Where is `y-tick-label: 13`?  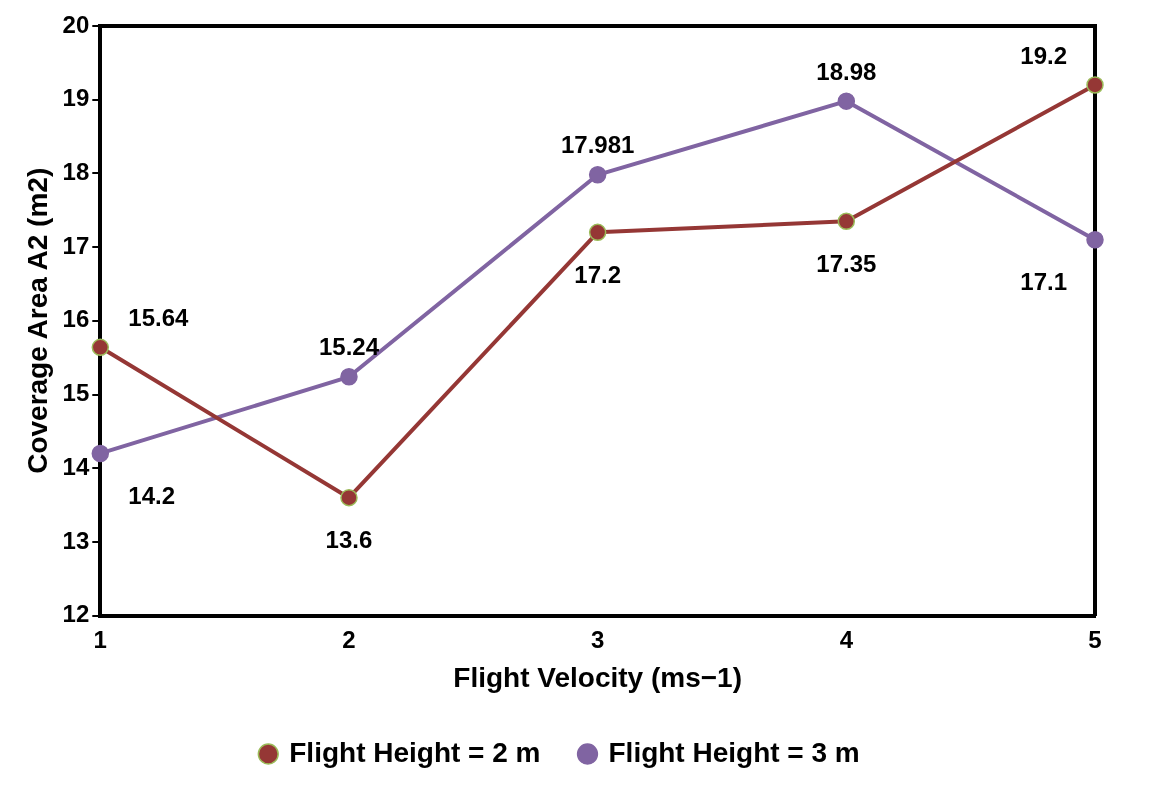 y-tick-label: 13 is located at coordinates (76, 540).